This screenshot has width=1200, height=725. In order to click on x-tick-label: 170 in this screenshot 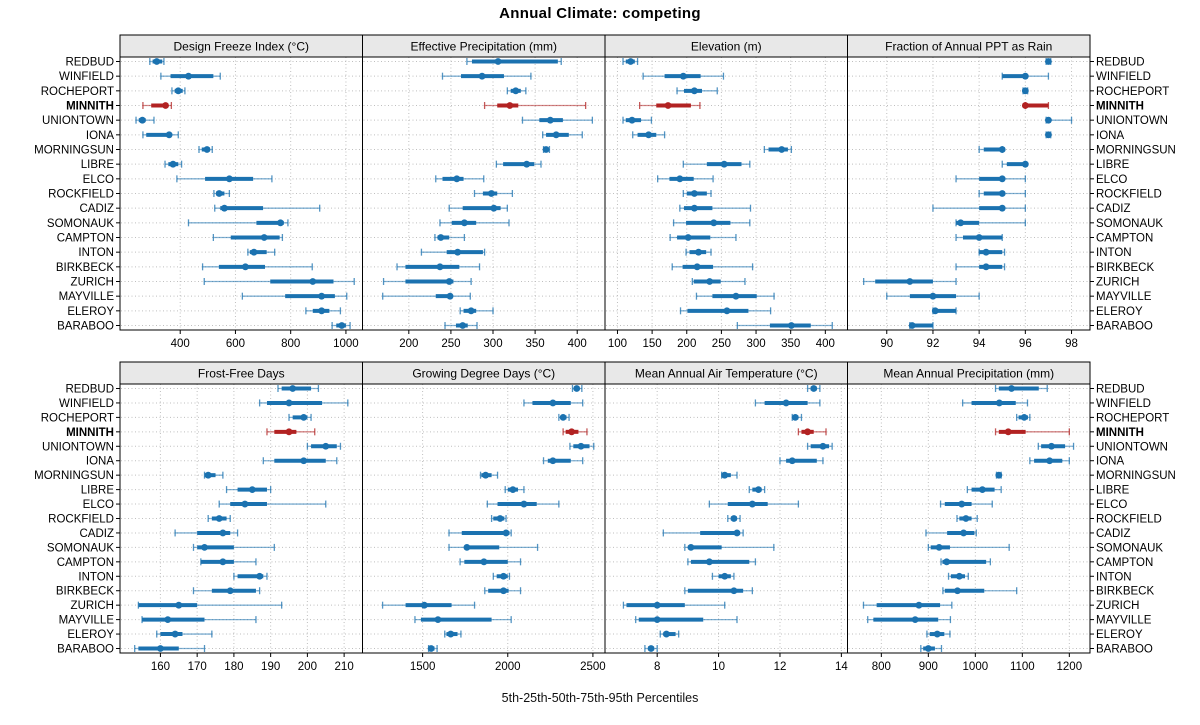, I will do `click(197, 667)`.